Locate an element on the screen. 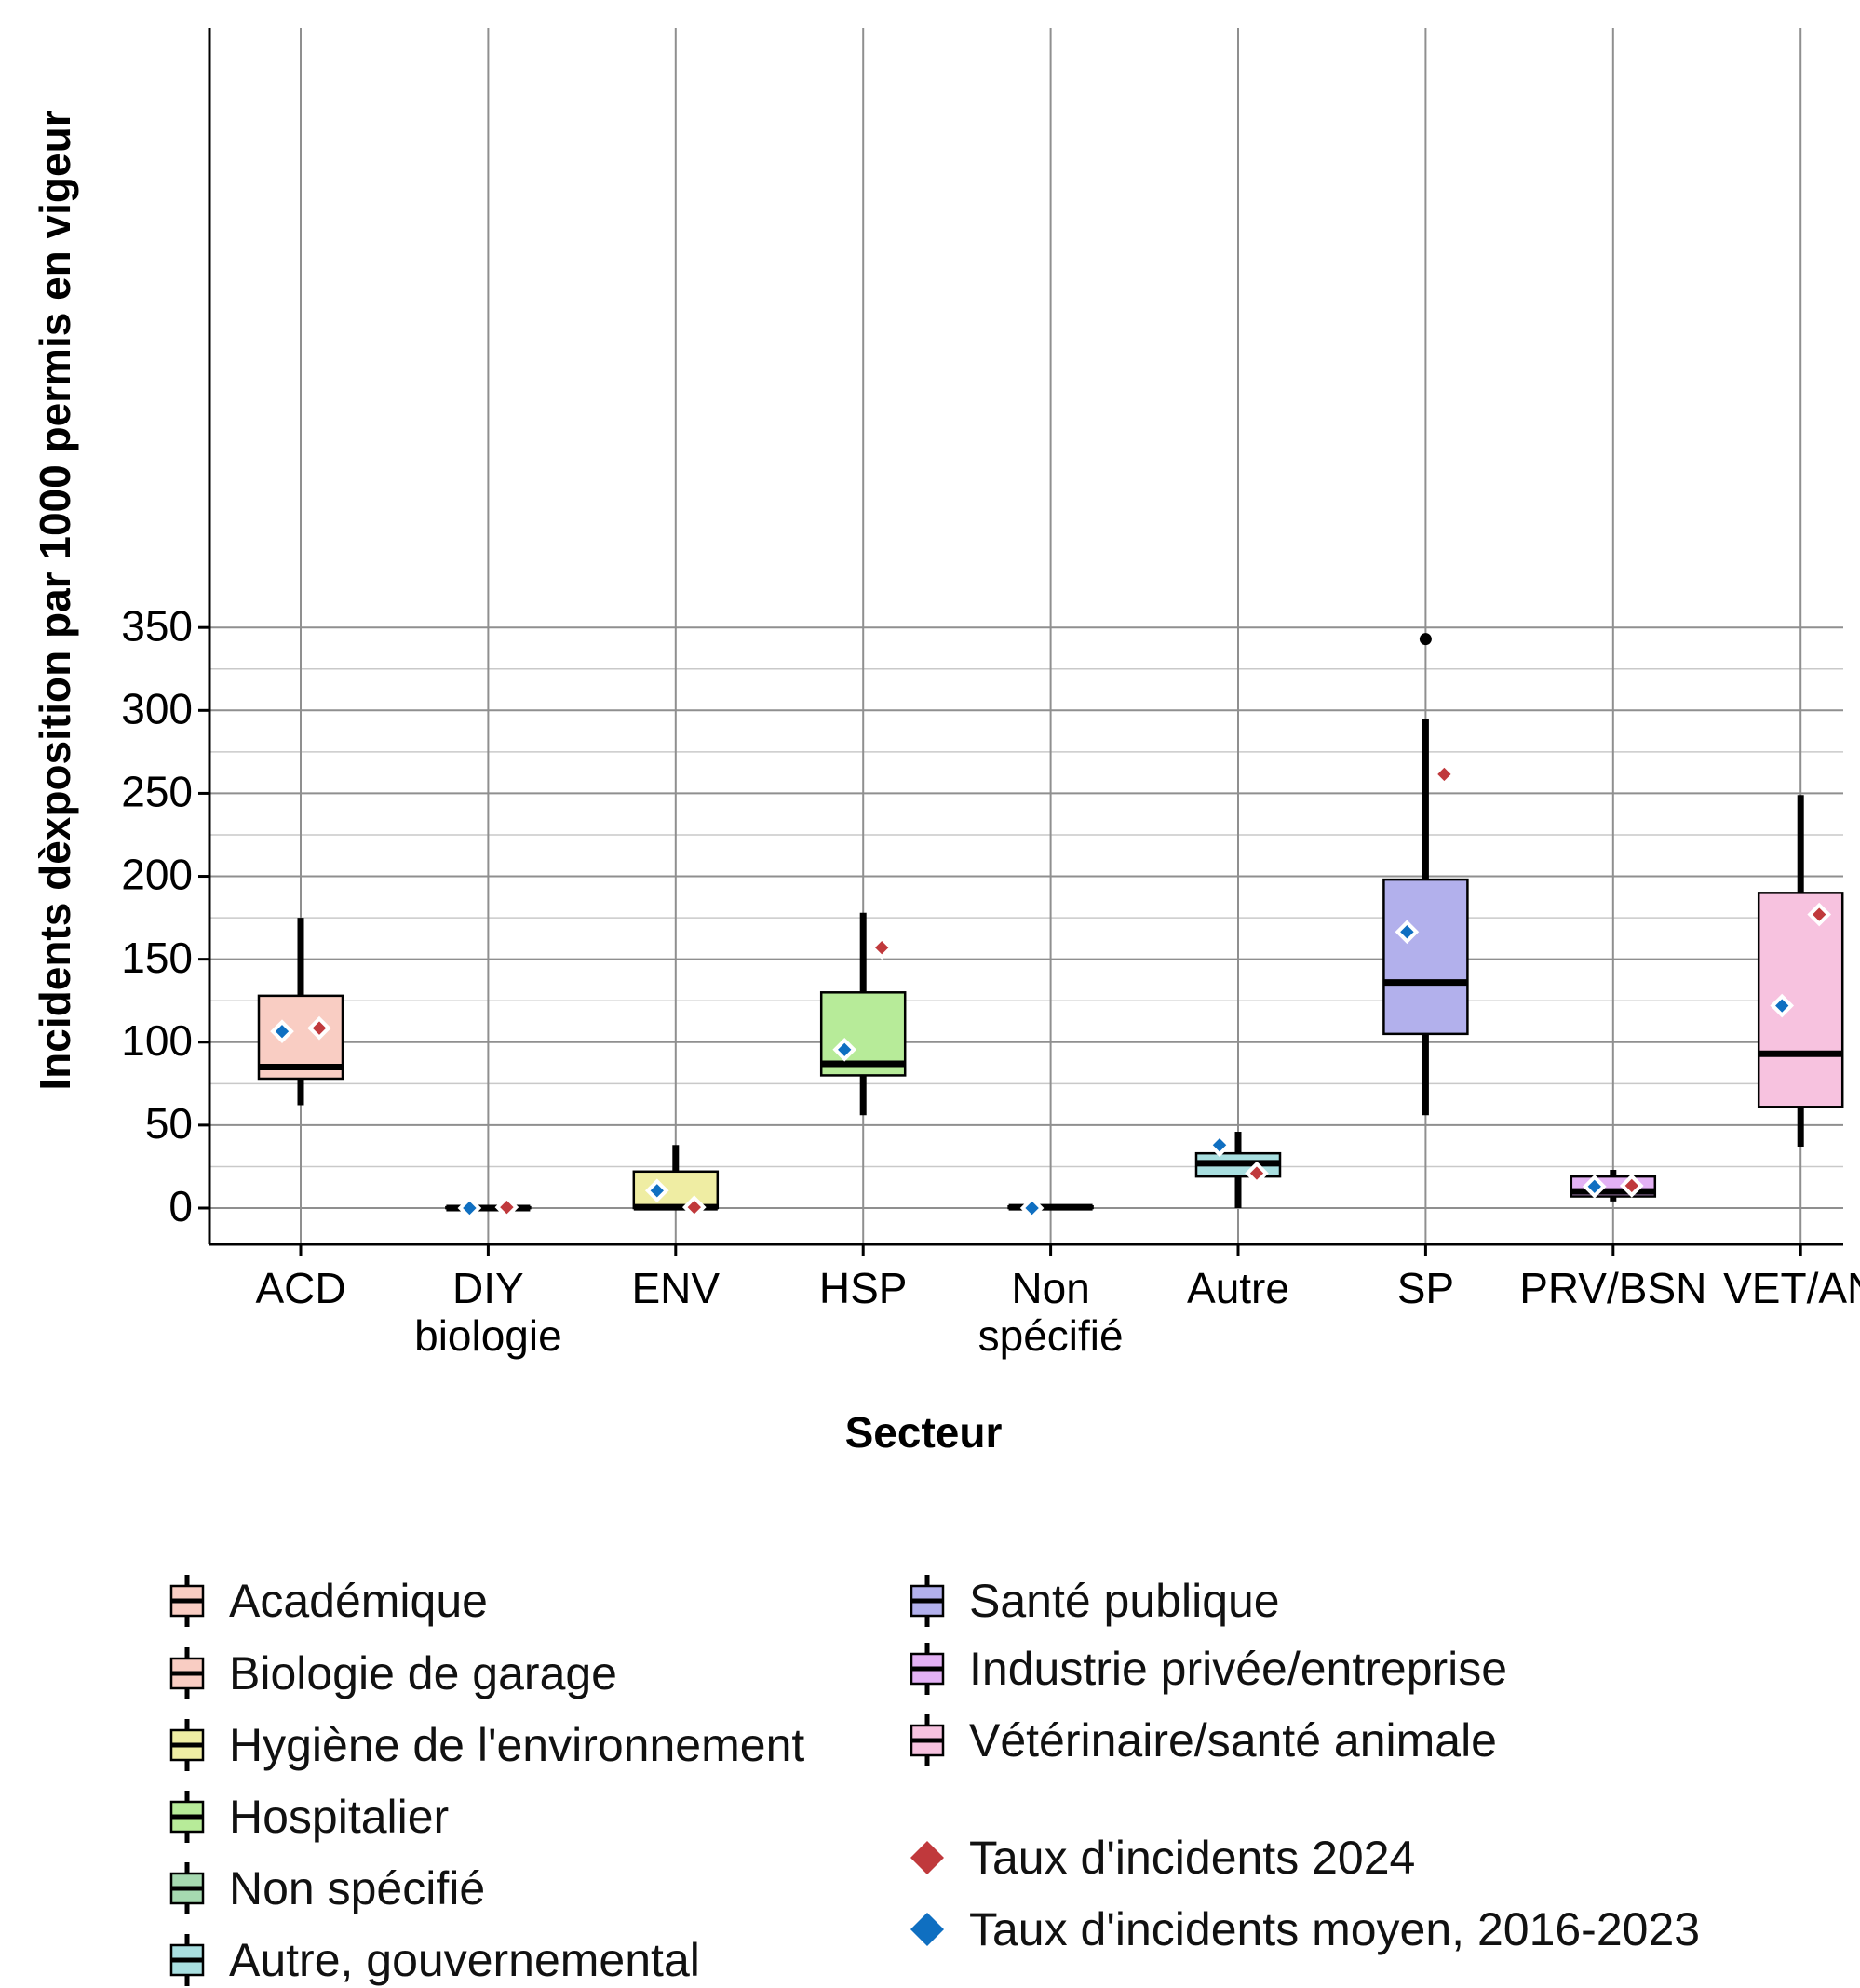 This screenshot has width=1860, height=1988. legend-item: Non spécifié is located at coordinates (327, 1888).